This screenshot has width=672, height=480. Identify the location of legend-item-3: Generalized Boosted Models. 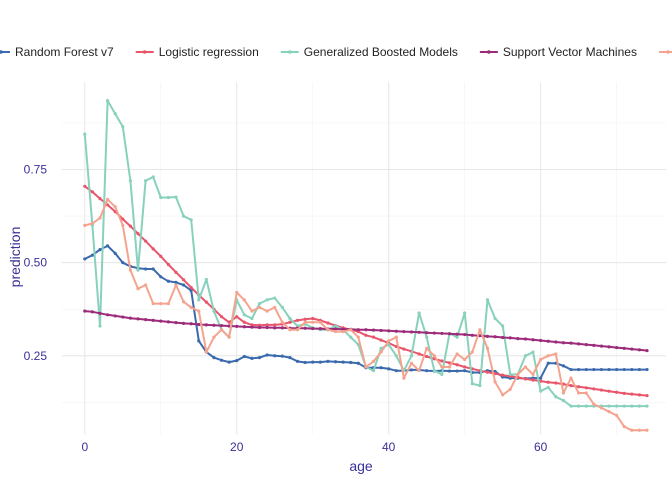
(369, 52).